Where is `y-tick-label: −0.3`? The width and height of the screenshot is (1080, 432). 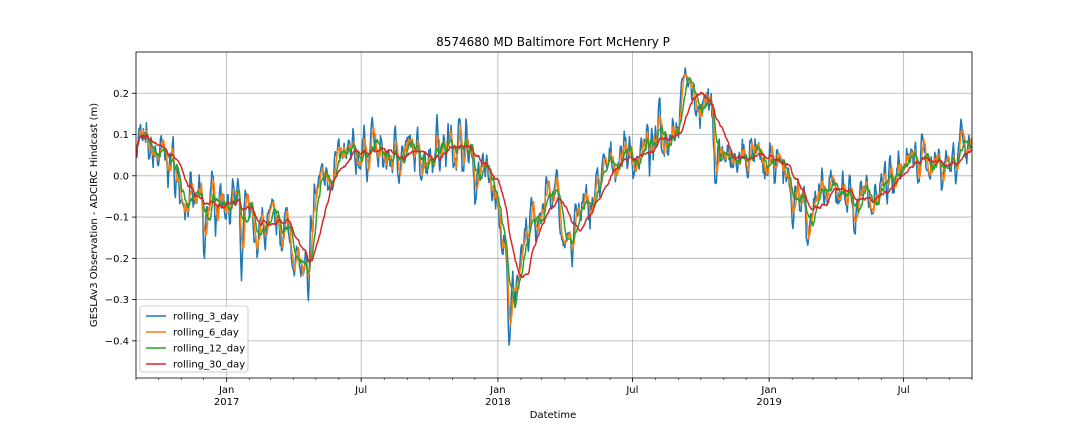
y-tick-label: −0.3 is located at coordinates (117, 300).